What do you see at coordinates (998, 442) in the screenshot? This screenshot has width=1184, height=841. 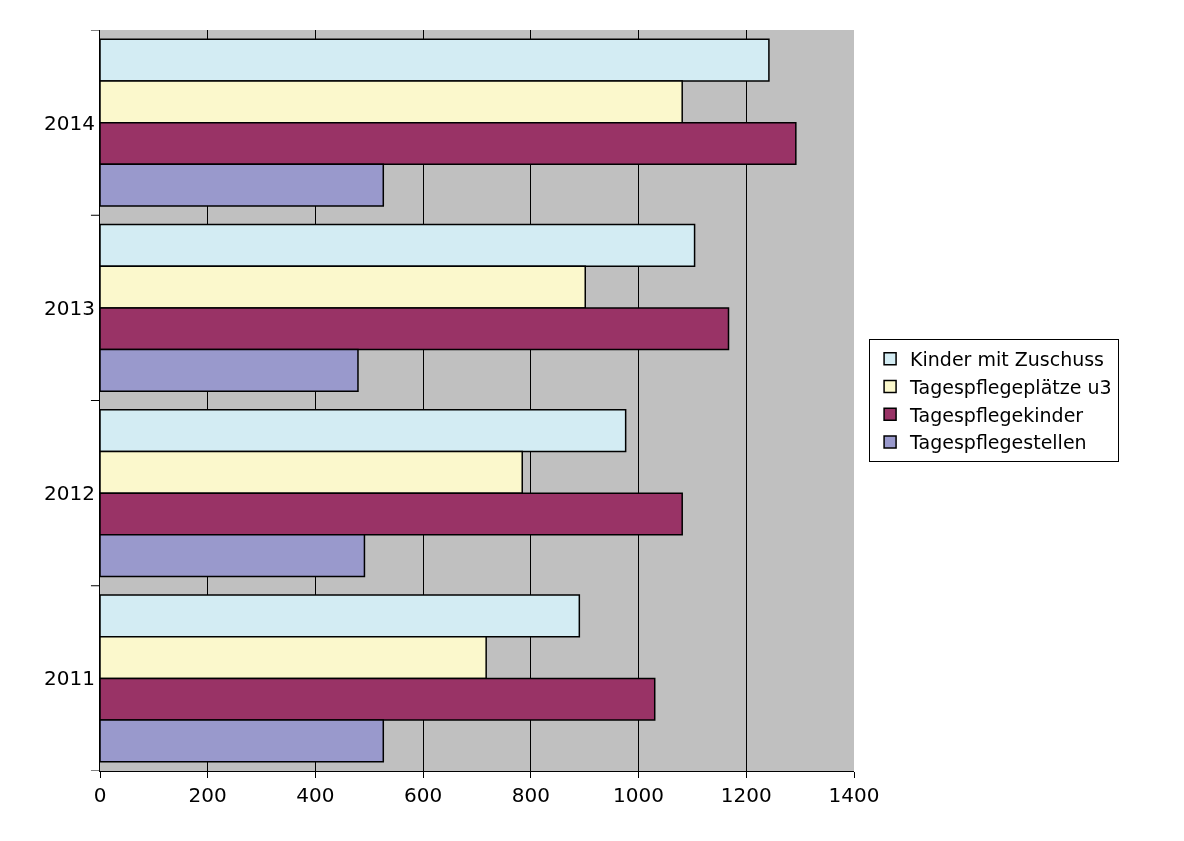 I see `legend-label: Tagespflegestellen` at bounding box center [998, 442].